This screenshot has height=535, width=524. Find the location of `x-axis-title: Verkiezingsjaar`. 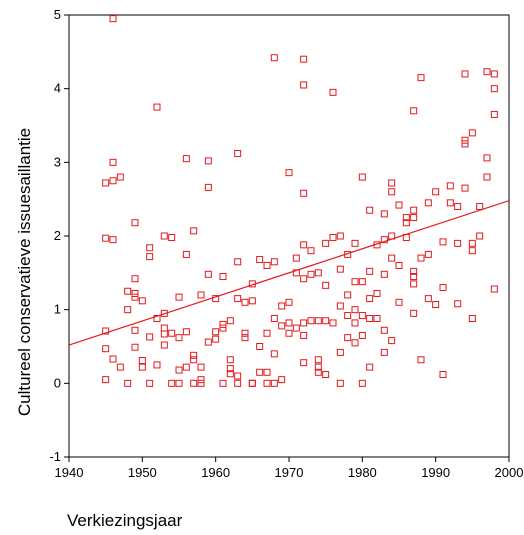

x-axis-title: Verkiezingsjaar is located at coordinates (125, 520).